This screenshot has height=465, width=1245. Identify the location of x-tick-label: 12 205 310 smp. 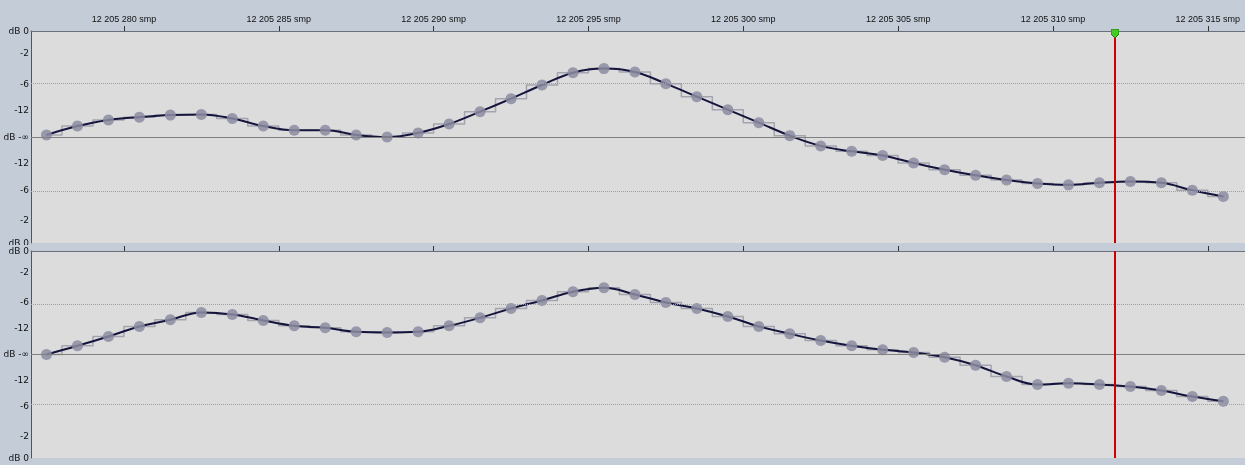
(1053, 18).